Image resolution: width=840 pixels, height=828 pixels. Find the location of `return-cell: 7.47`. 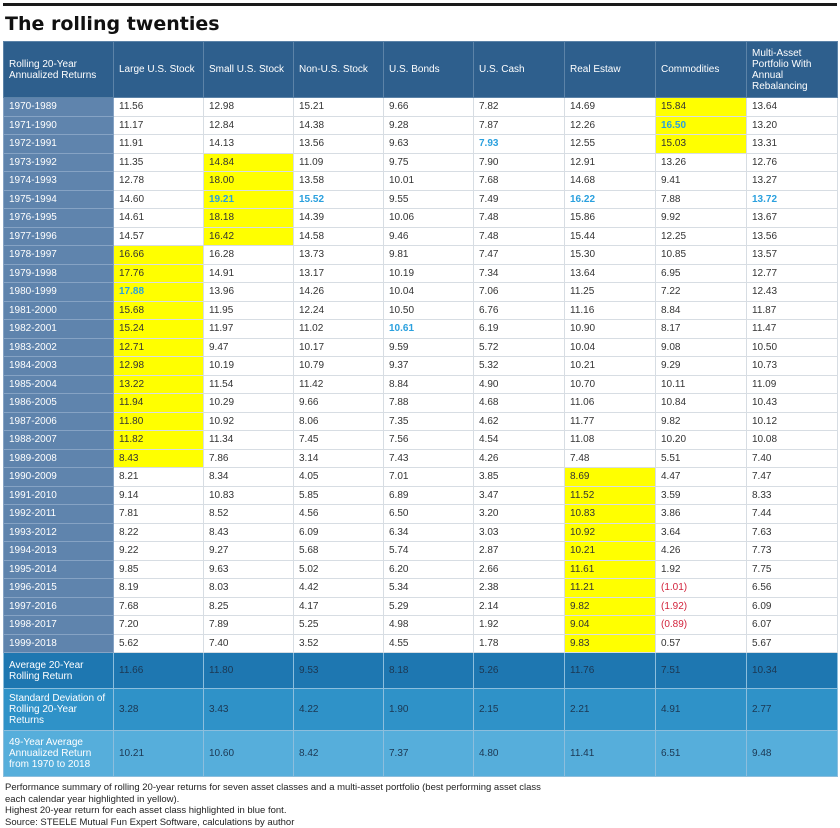

return-cell: 7.47 is located at coordinates (792, 477).